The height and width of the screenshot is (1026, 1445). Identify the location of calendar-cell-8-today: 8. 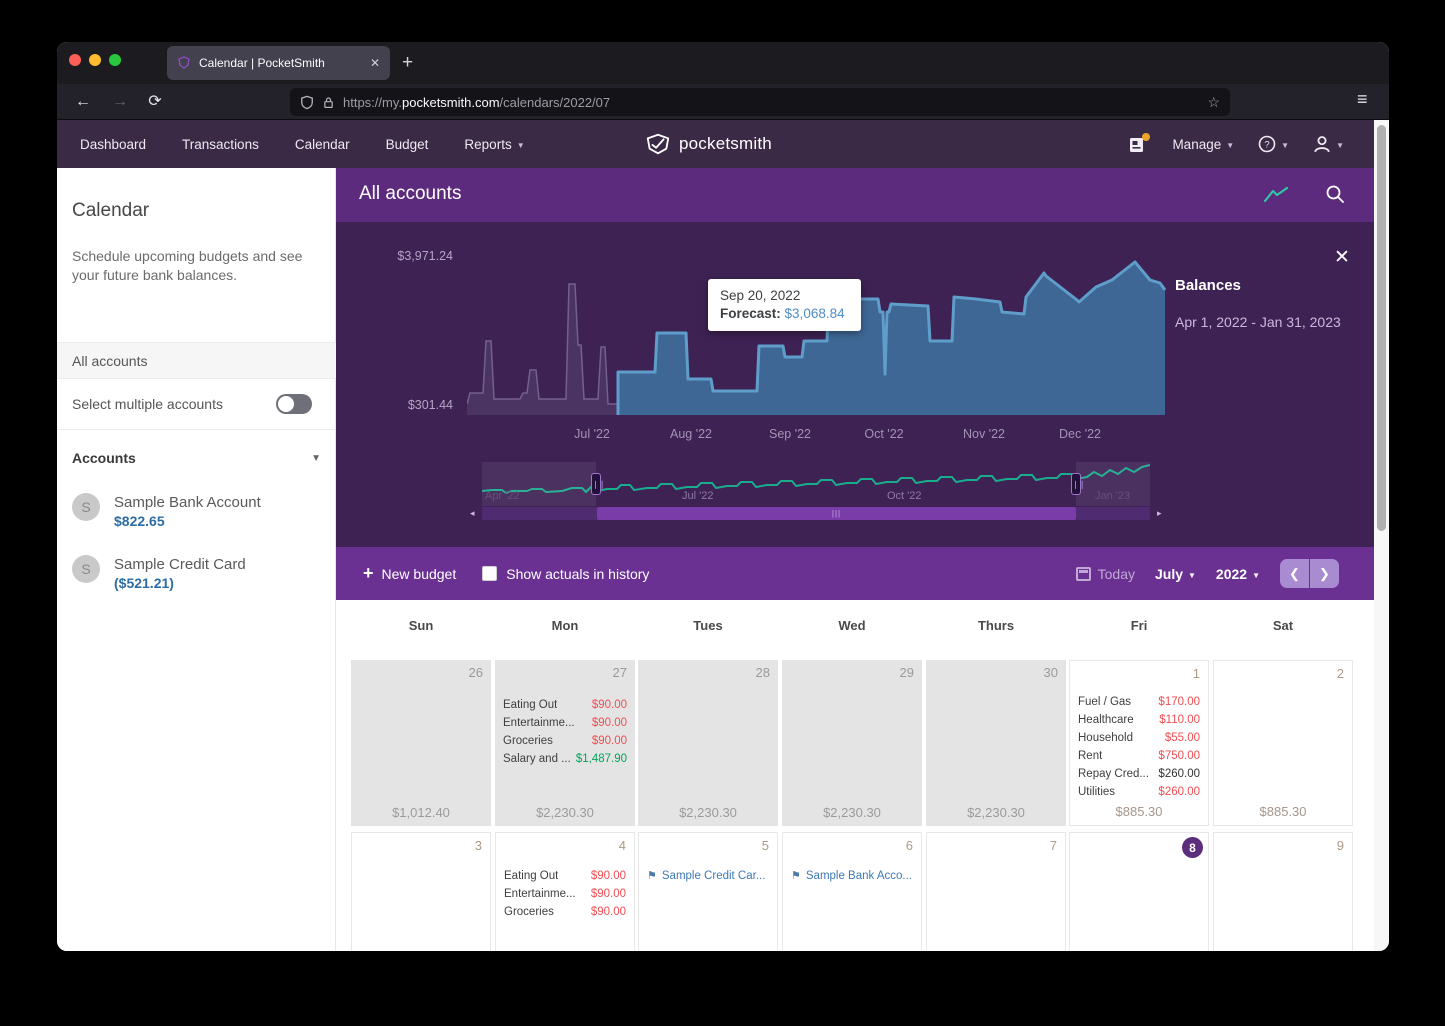
(1139, 891).